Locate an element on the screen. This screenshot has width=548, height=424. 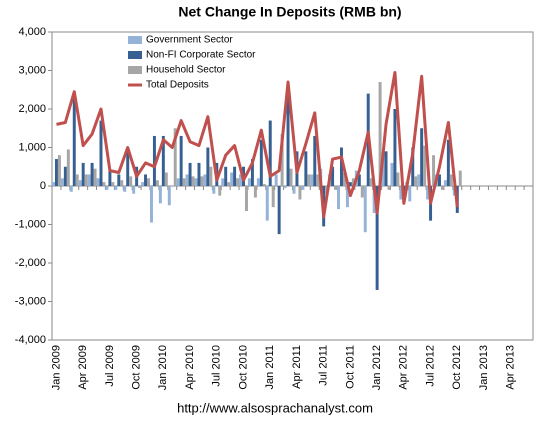
legend-label: Non-FI Corporate Sector is located at coordinates (201, 55).